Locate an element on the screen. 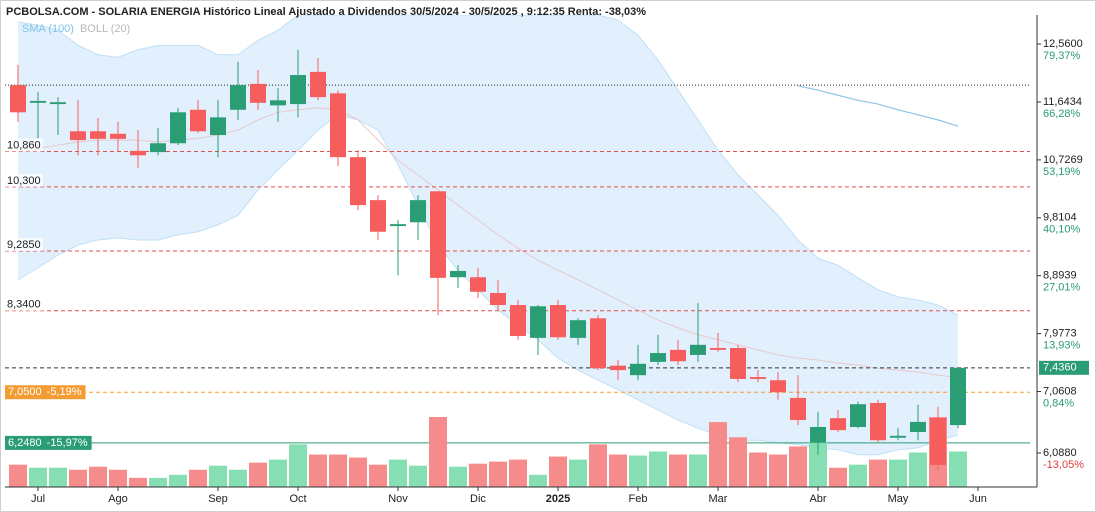 Image resolution: width=1096 pixels, height=512 pixels. x-tick-label: Sep is located at coordinates (218, 499).